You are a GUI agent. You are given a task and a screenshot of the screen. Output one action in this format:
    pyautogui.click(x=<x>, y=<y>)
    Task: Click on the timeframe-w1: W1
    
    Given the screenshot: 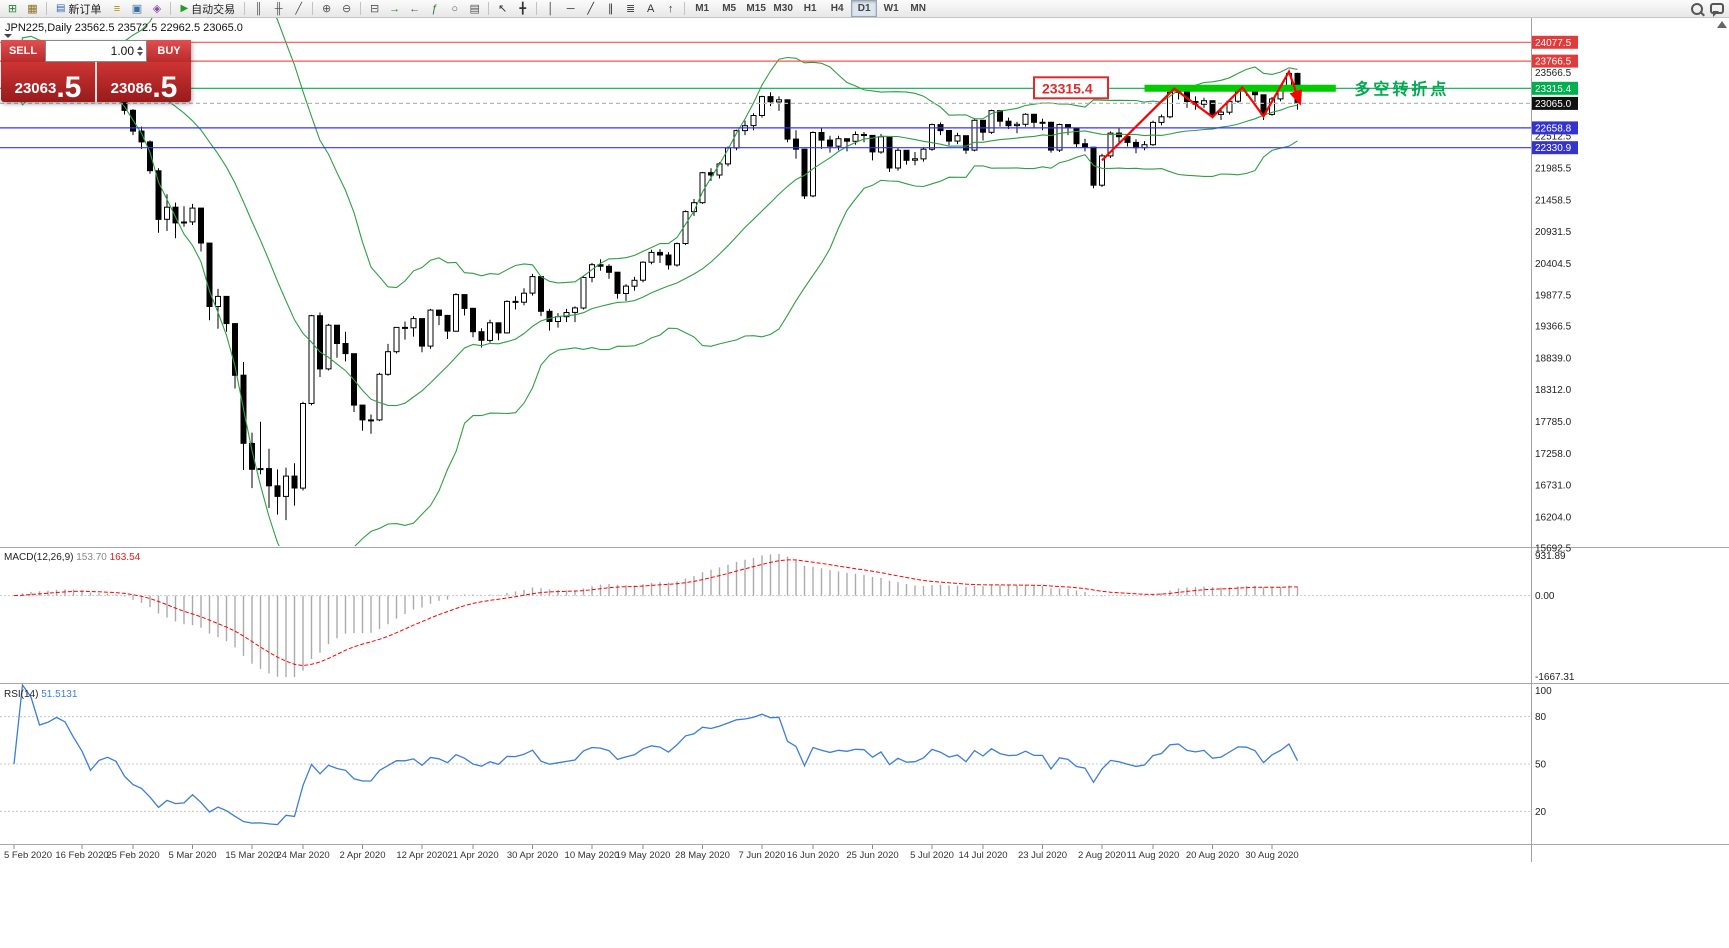 What is the action you would take?
    pyautogui.click(x=891, y=8)
    